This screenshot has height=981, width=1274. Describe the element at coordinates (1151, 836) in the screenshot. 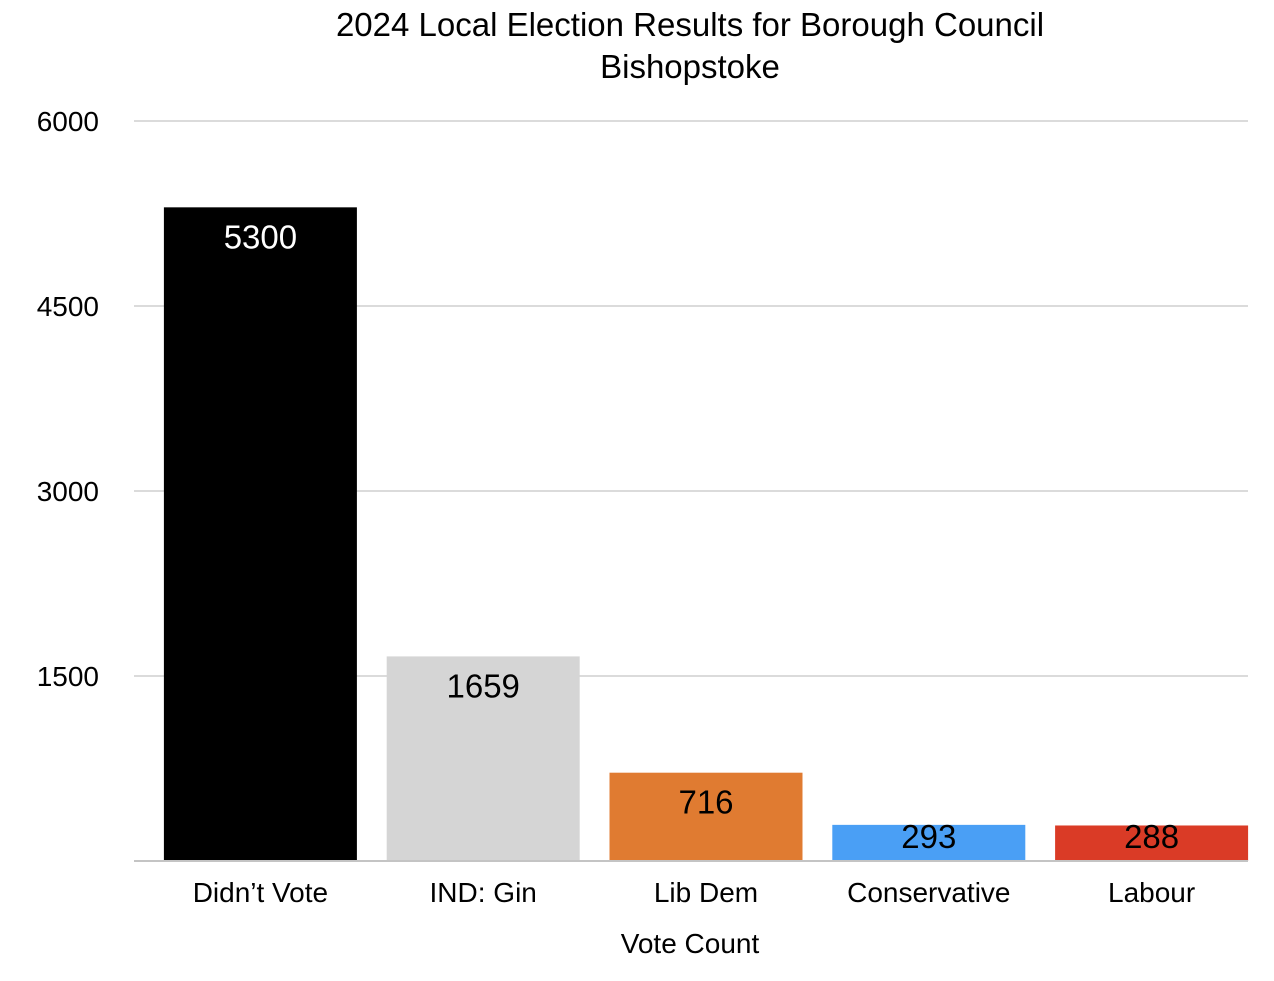

I see `data-label: 288` at that location.